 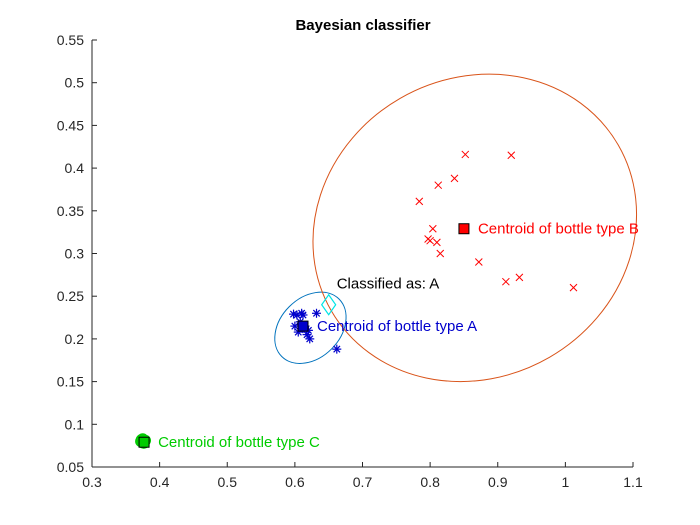 I want to click on x-tick-label: 0.4, so click(x=160, y=482).